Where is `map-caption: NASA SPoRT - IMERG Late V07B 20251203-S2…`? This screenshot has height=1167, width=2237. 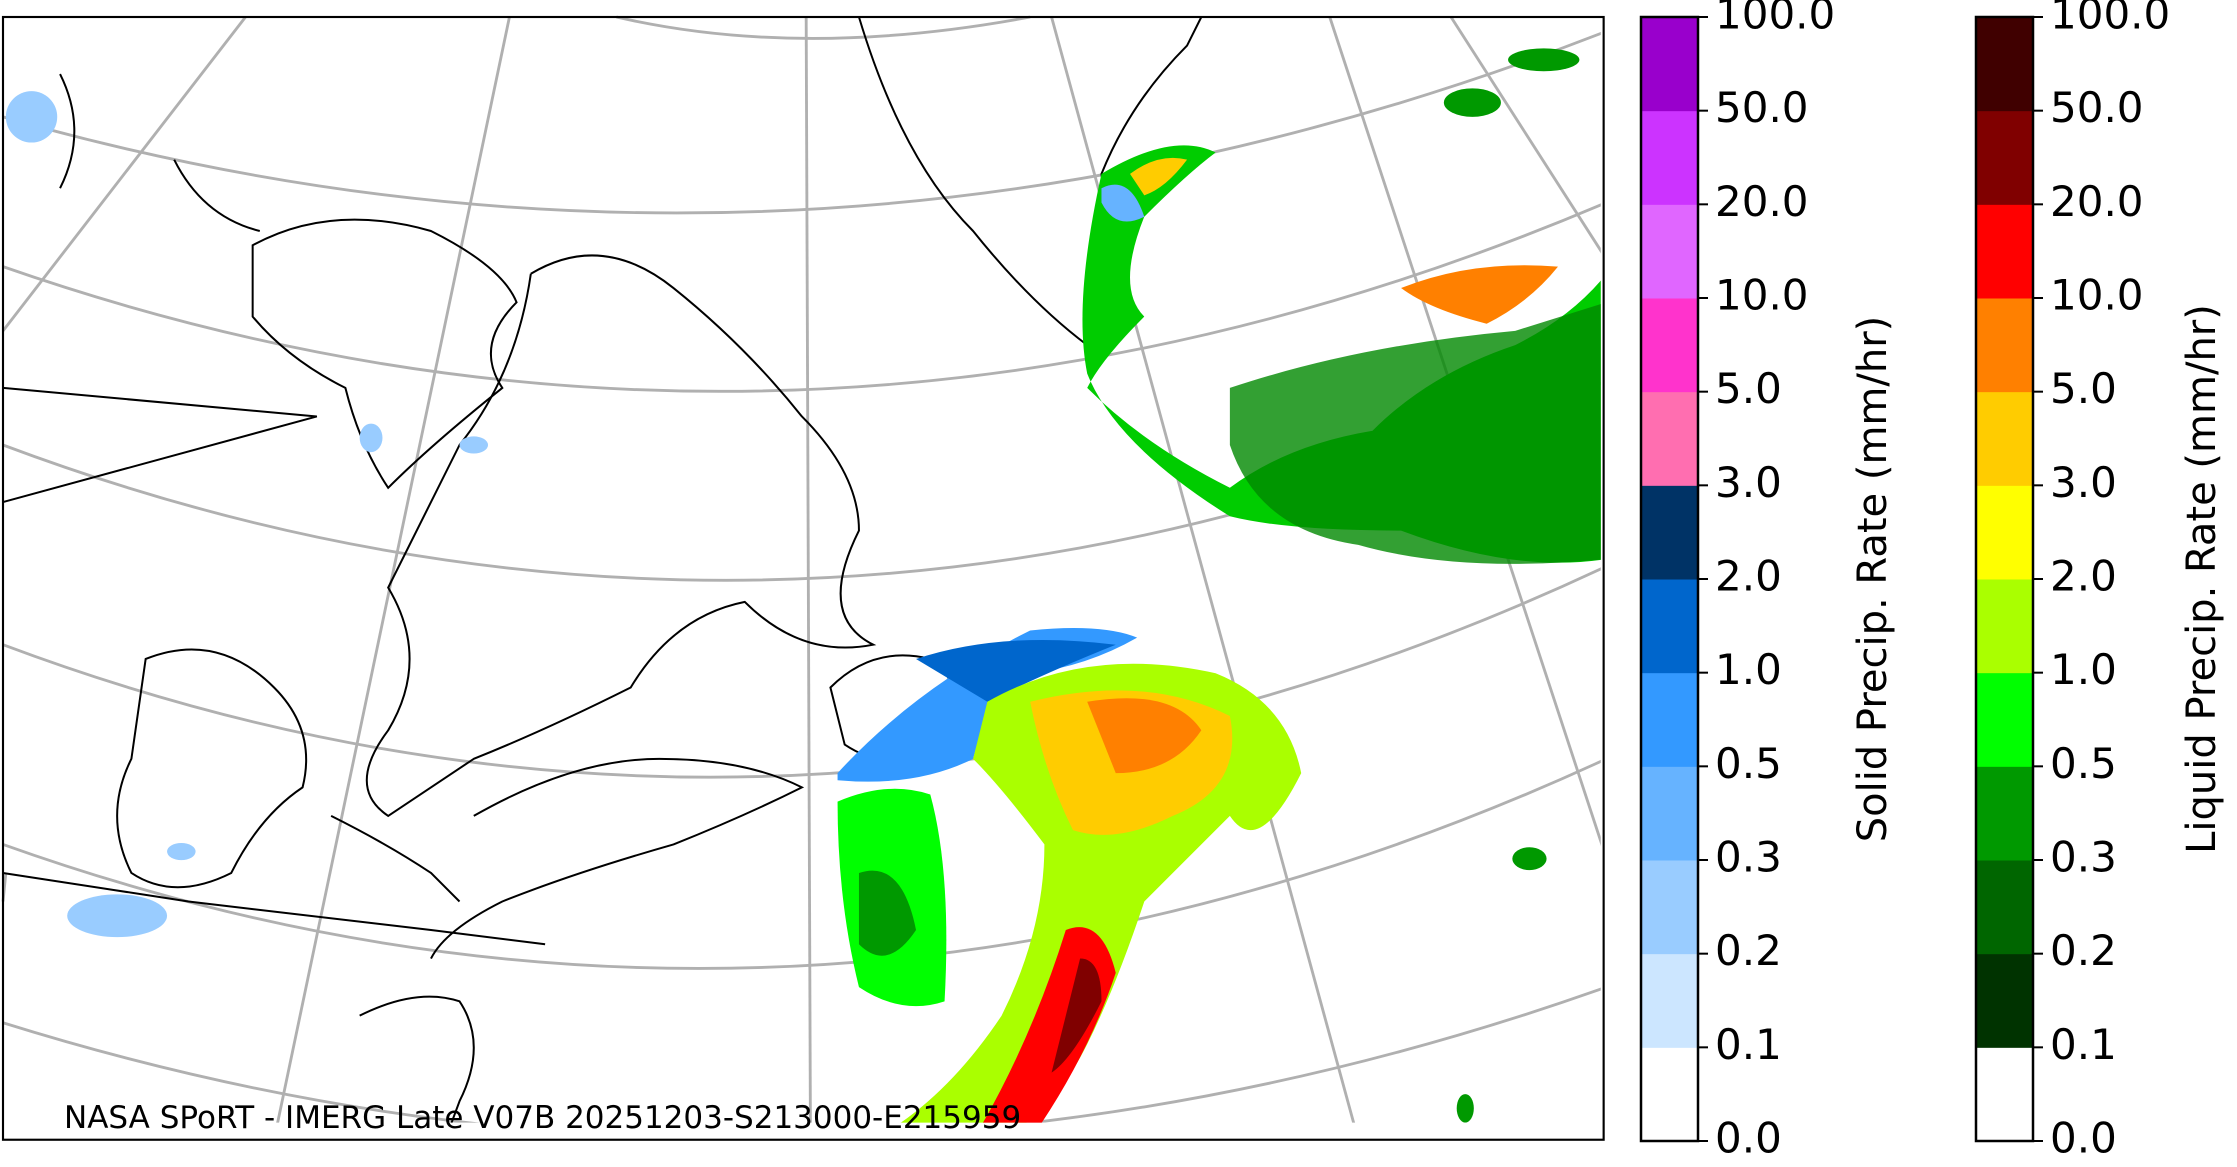 map-caption: NASA SPoRT - IMERG Late V07B 20251203-S2… is located at coordinates (542, 1118).